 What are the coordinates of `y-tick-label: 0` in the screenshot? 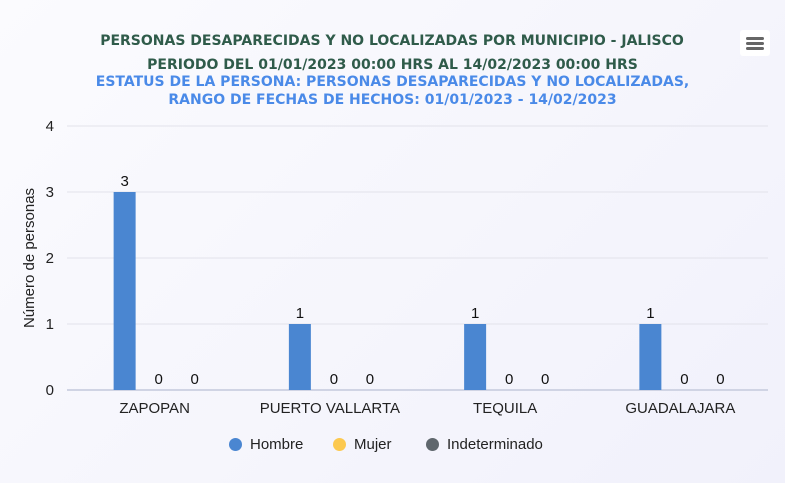 It's located at (50, 390).